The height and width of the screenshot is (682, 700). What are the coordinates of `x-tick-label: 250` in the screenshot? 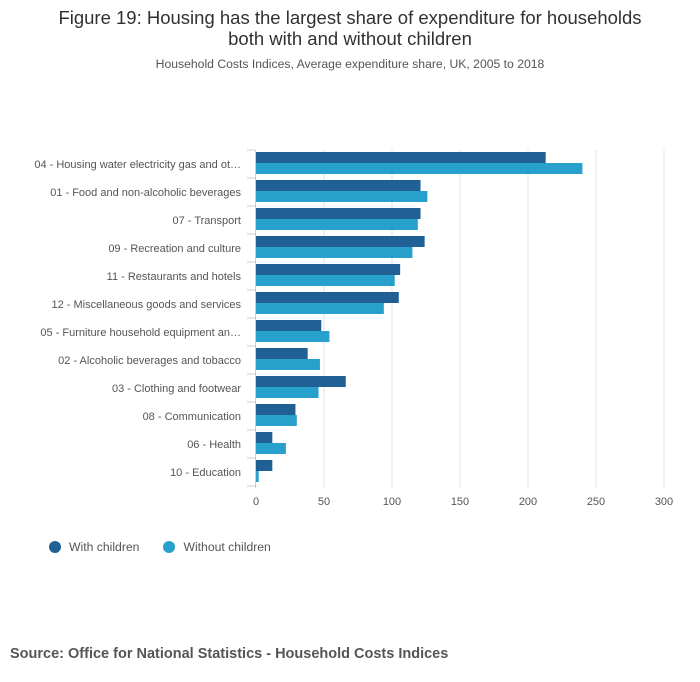 It's located at (596, 502).